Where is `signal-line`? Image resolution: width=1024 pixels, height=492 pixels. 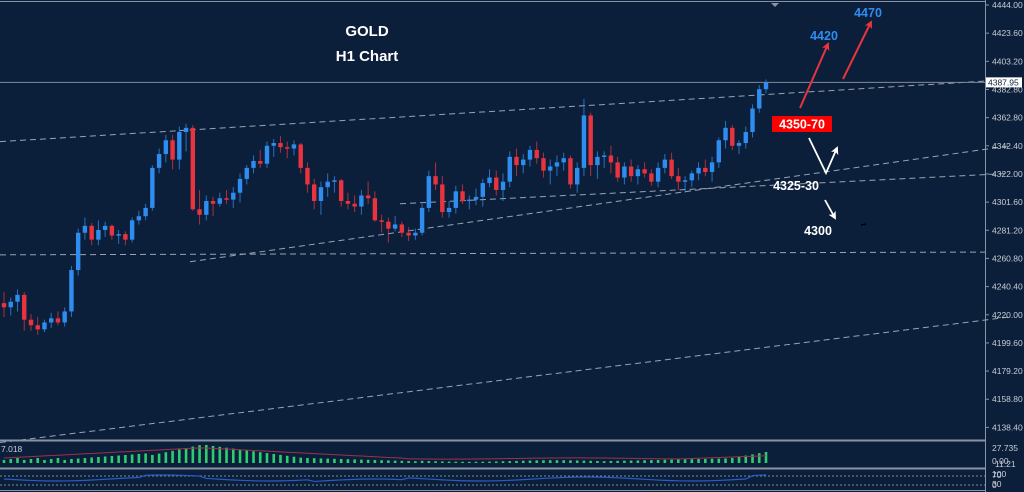
signal-line is located at coordinates (385, 453).